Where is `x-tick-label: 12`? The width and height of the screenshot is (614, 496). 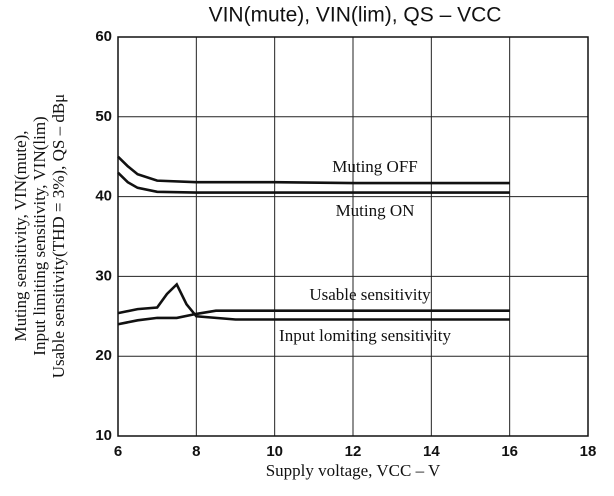
x-tick-label: 12 is located at coordinates (353, 451).